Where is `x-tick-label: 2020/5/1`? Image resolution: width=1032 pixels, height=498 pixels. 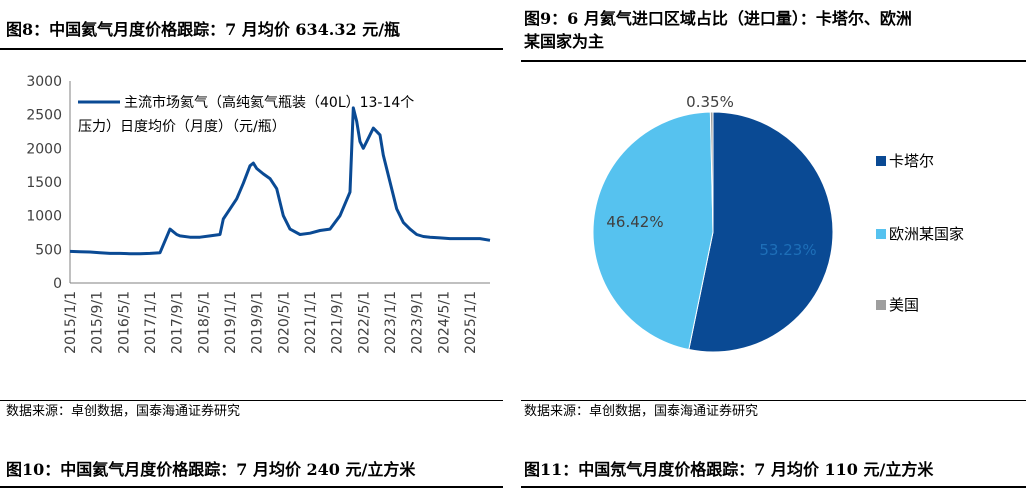 x-tick-label: 2020/5/1 is located at coordinates (284, 322).